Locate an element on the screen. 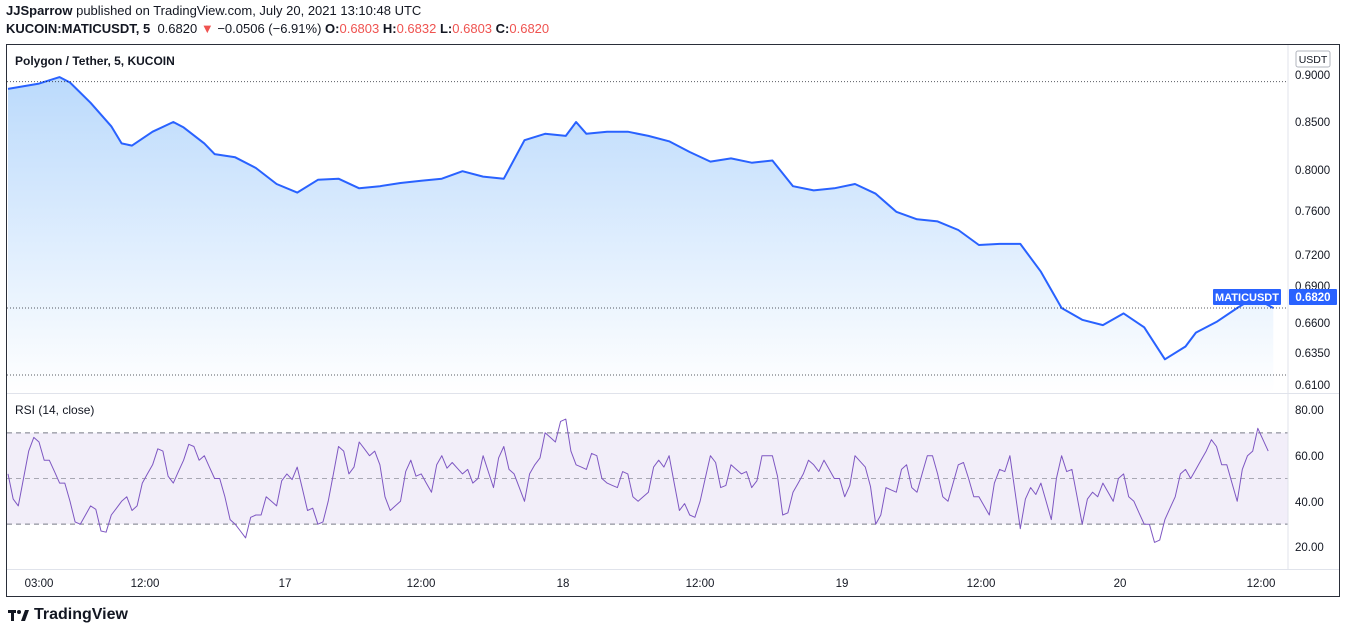 This screenshot has width=1348, height=634. currency-label: USDT is located at coordinates (1313, 60).